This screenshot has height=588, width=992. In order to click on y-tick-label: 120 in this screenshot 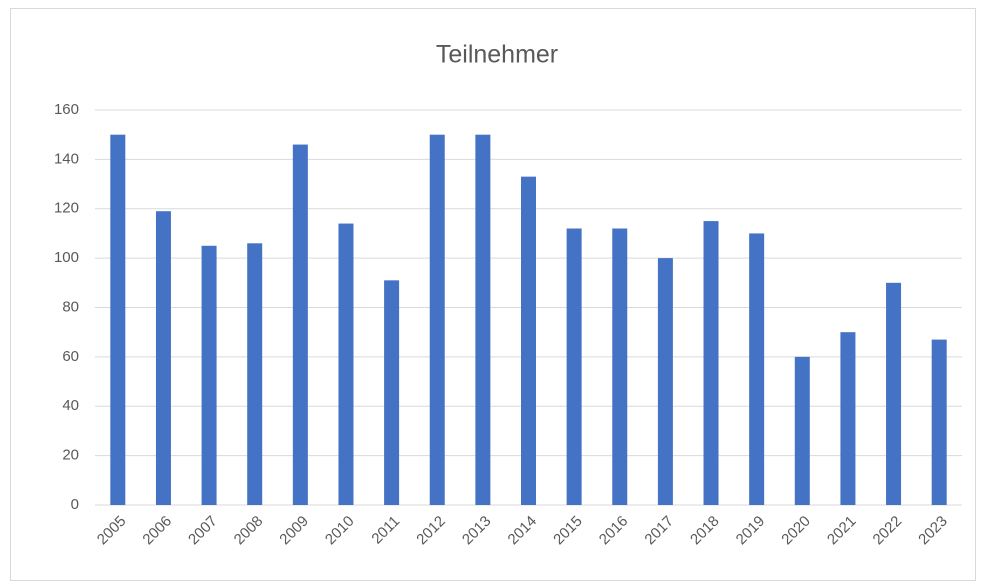, I will do `click(66, 208)`.